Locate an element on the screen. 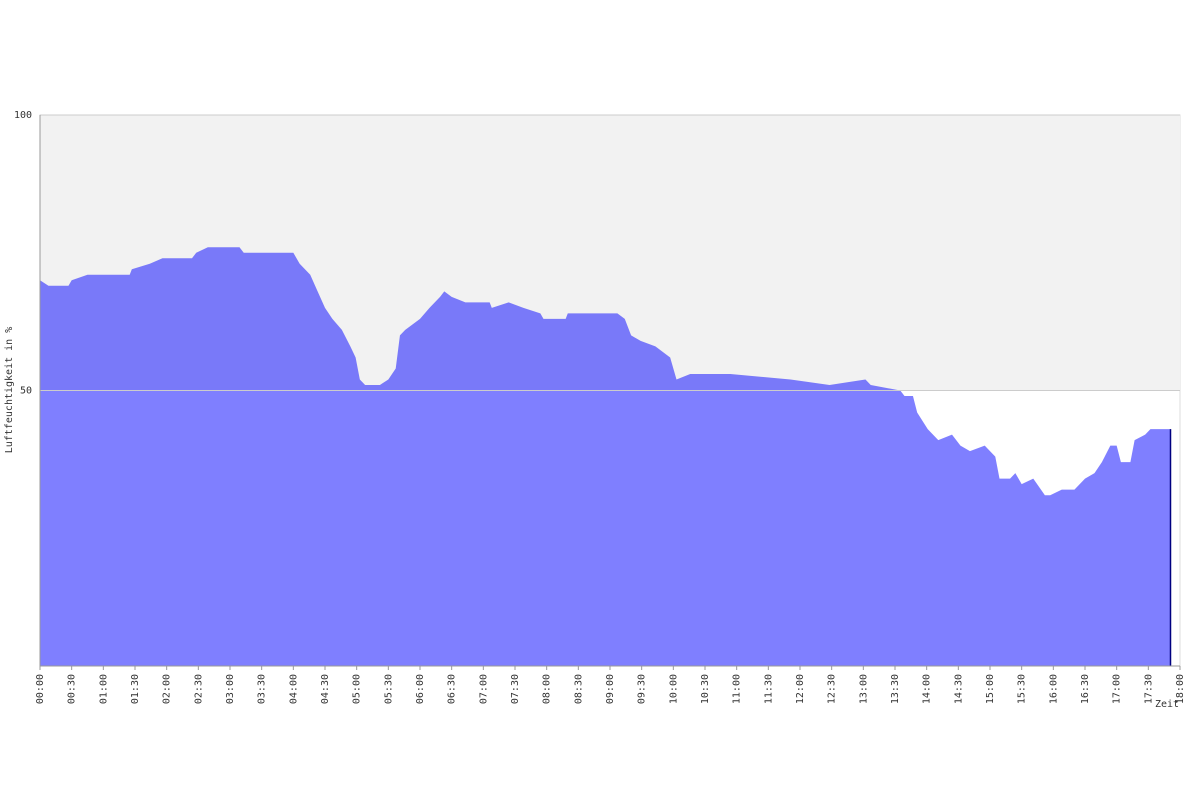 The width and height of the screenshot is (1200, 800). x-tick-label: 00:00 is located at coordinates (40, 689).